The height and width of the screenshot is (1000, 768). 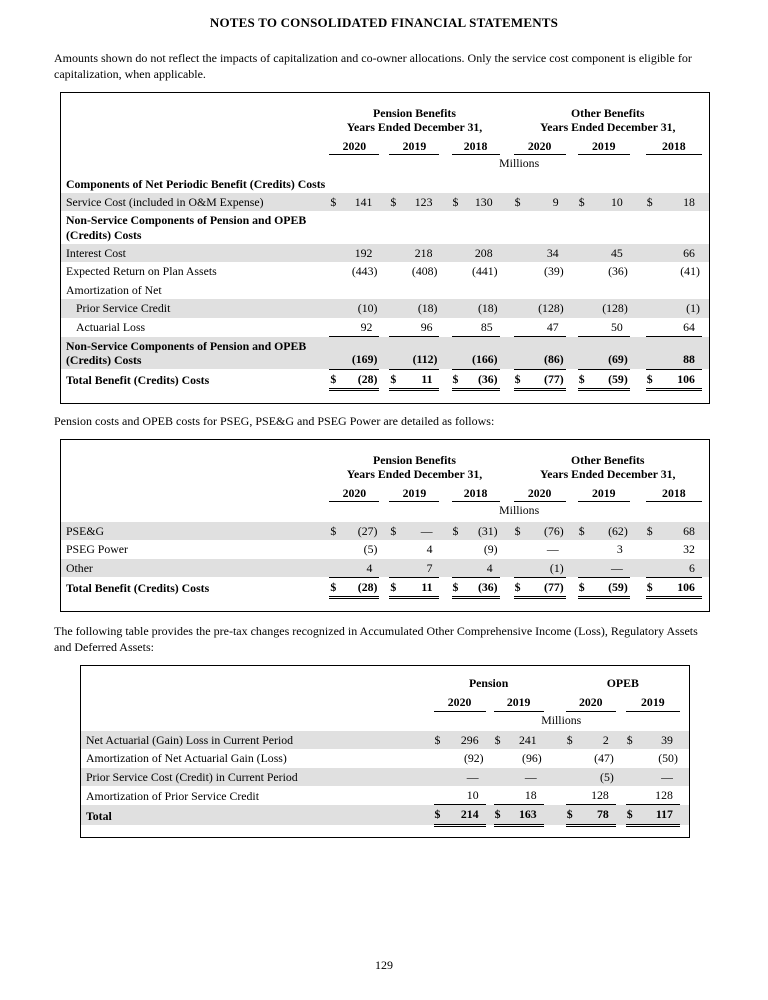 I want to click on cell-value: —, so click(x=659, y=777).